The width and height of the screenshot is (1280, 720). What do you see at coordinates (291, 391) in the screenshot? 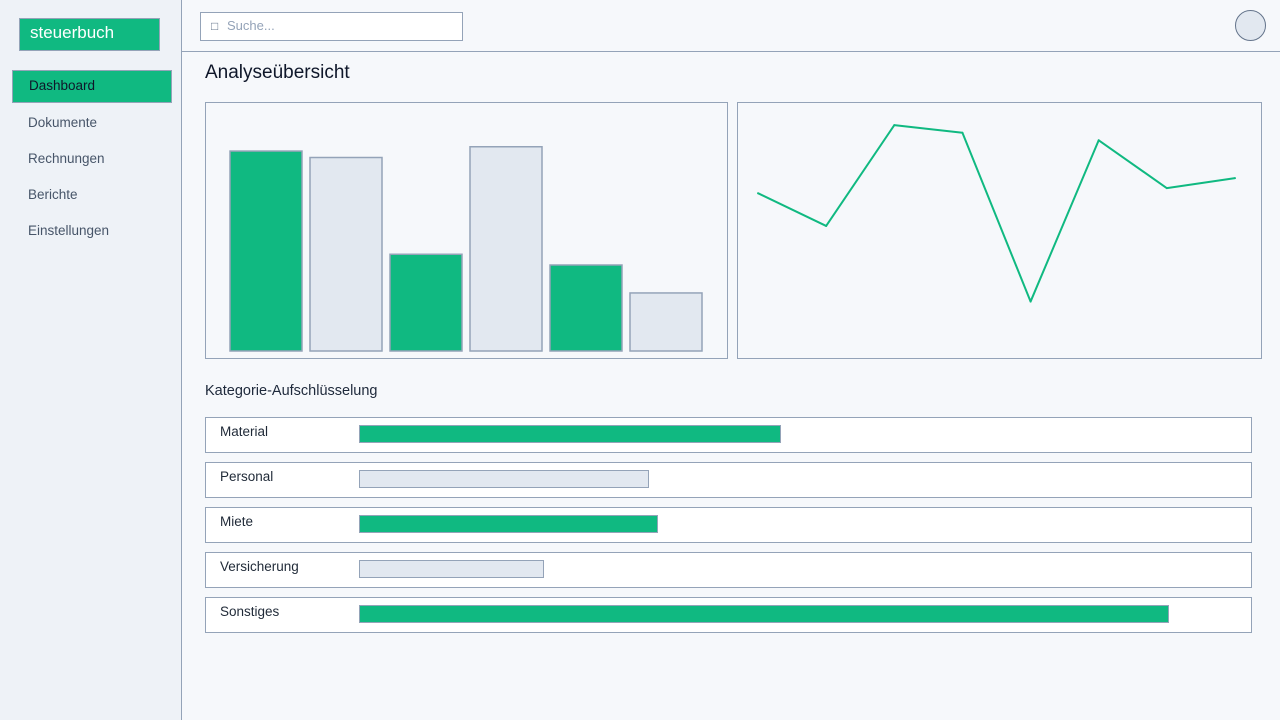
I see `section-title: Kategorie-Aufschlüsselung` at bounding box center [291, 391].